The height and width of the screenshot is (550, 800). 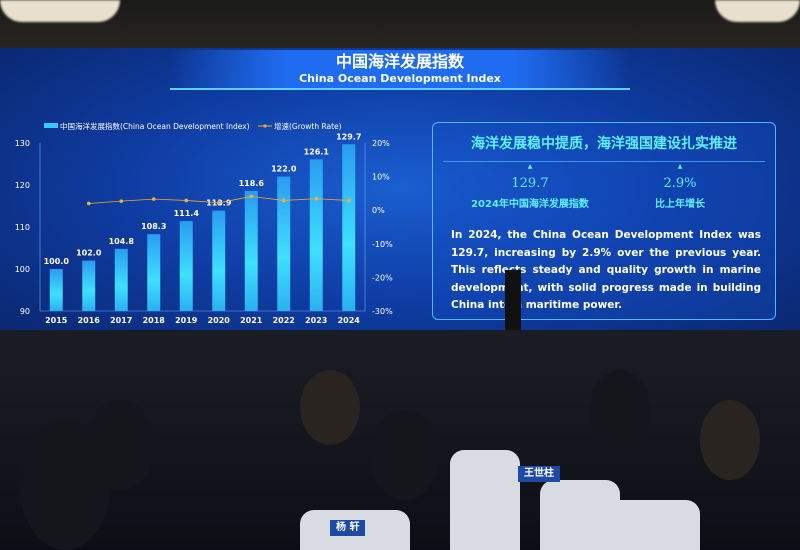 What do you see at coordinates (399, 61) in the screenshot?
I see `title-zh: 中国海洋发展指数` at bounding box center [399, 61].